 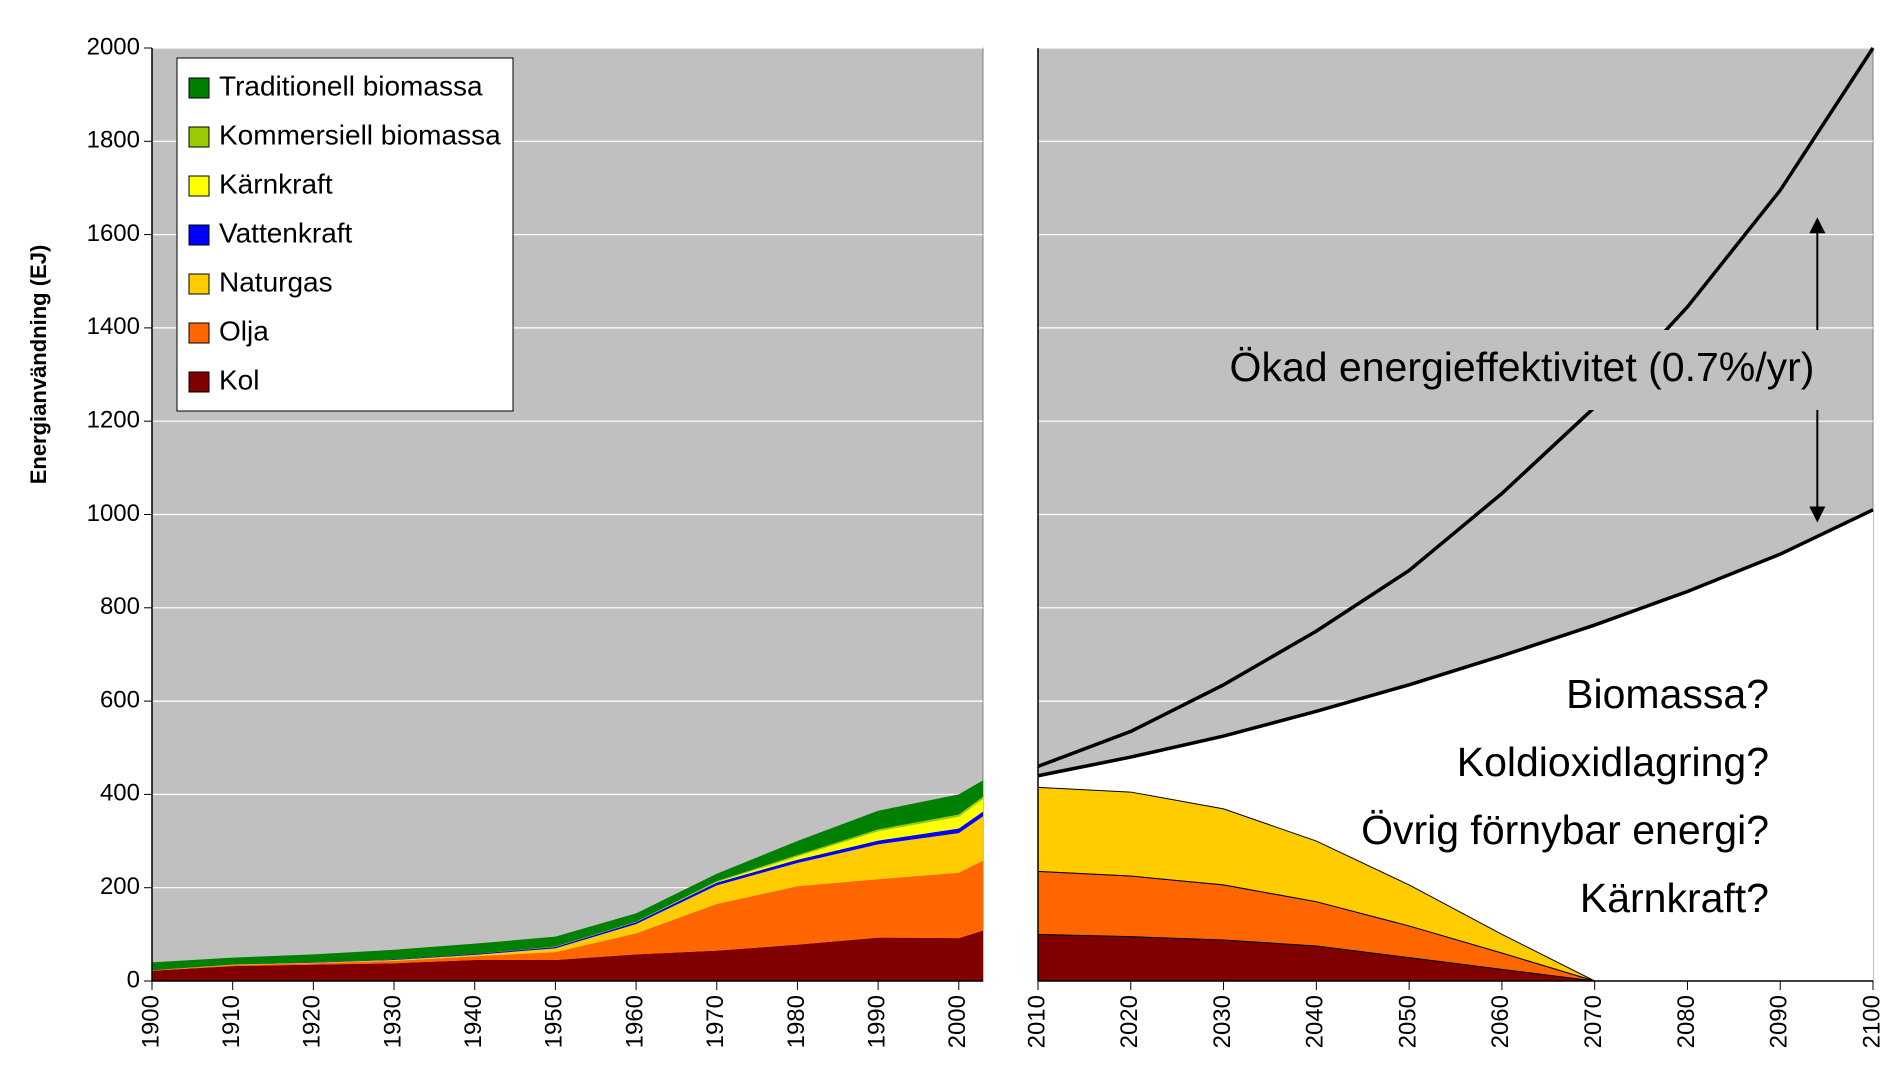 What do you see at coordinates (38, 365) in the screenshot?
I see `y-axis-label: Energianvändning (EJ)` at bounding box center [38, 365].